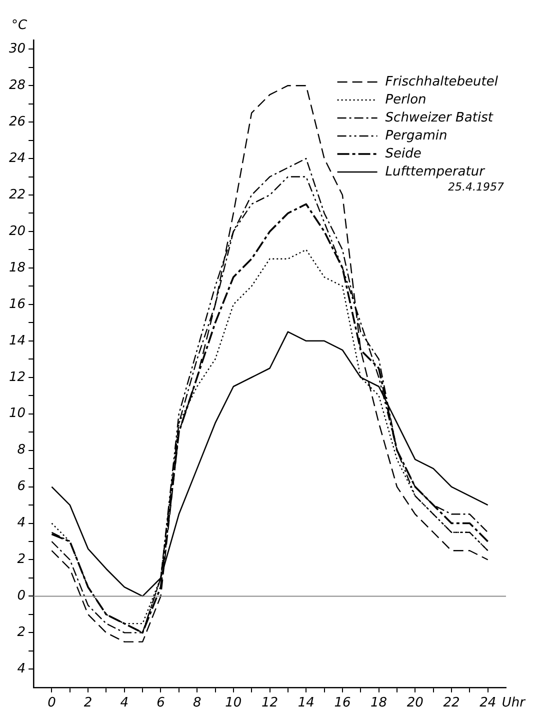 The height and width of the screenshot is (724, 536). What do you see at coordinates (17, 122) in the screenshot?
I see `y-tick-label: 26` at bounding box center [17, 122].